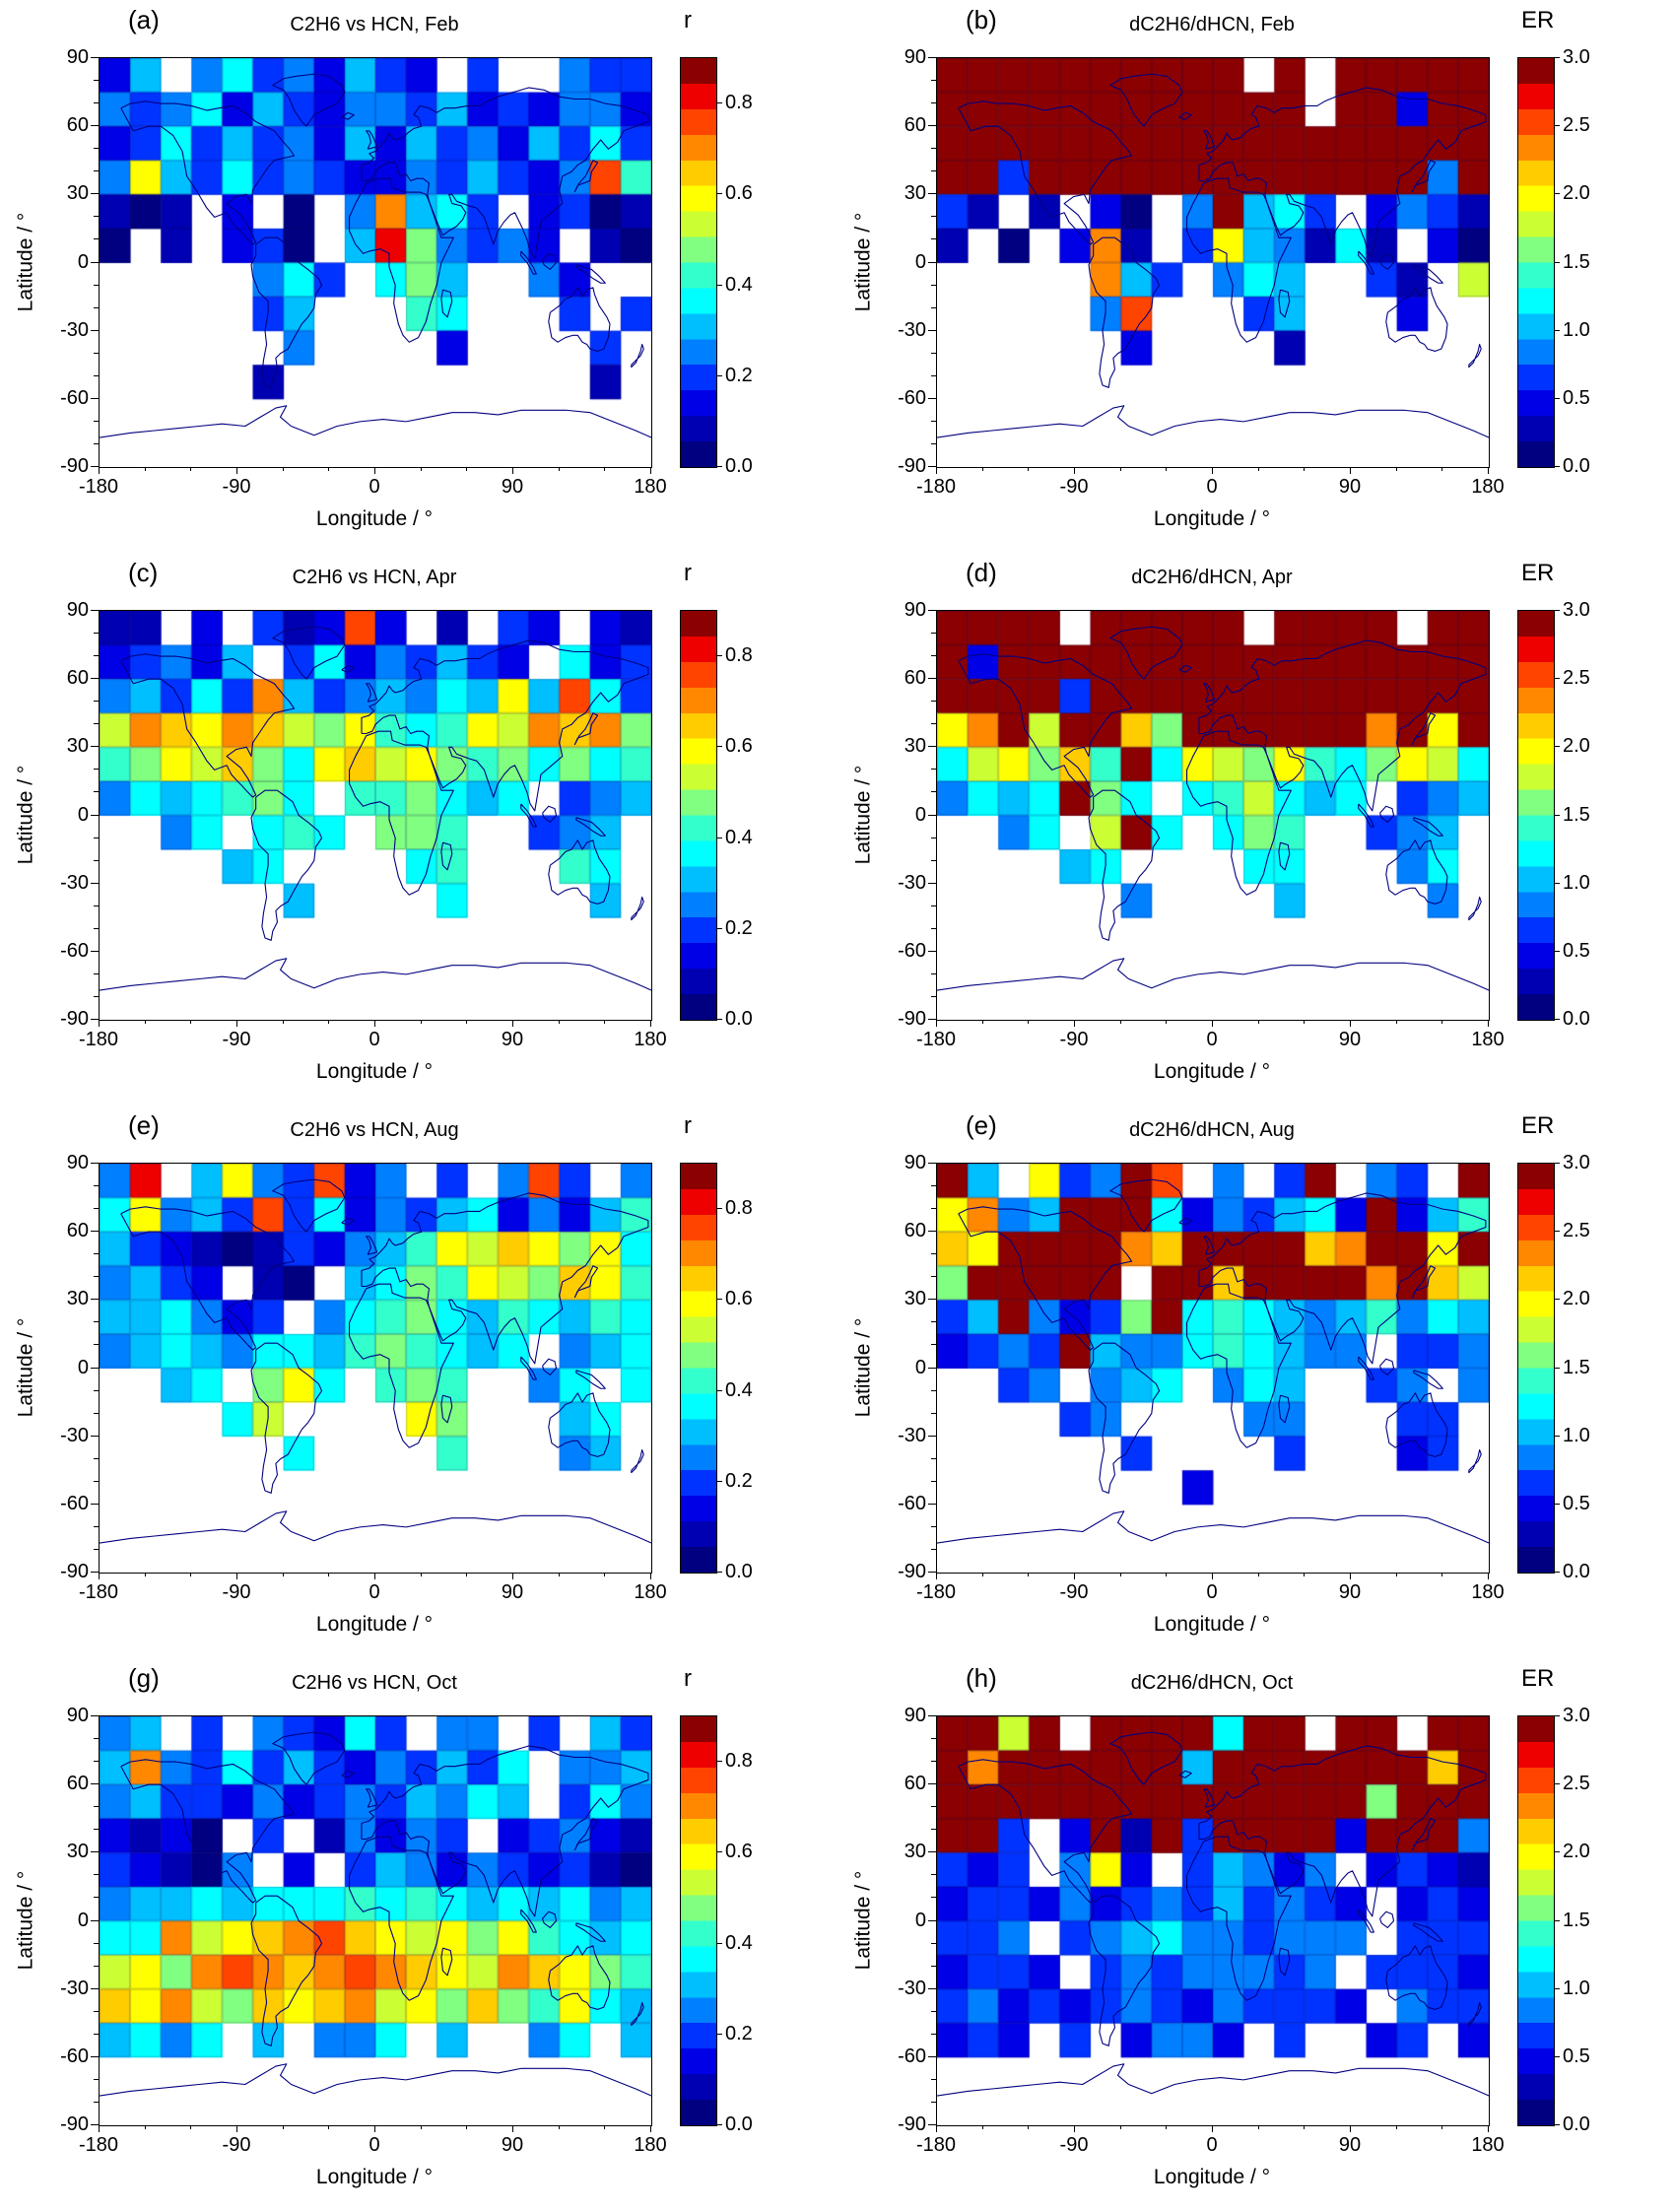 This screenshot has height=2212, width=1675. Describe the element at coordinates (1577, 1784) in the screenshot. I see `colorbar-tick-label: 2.5` at that location.